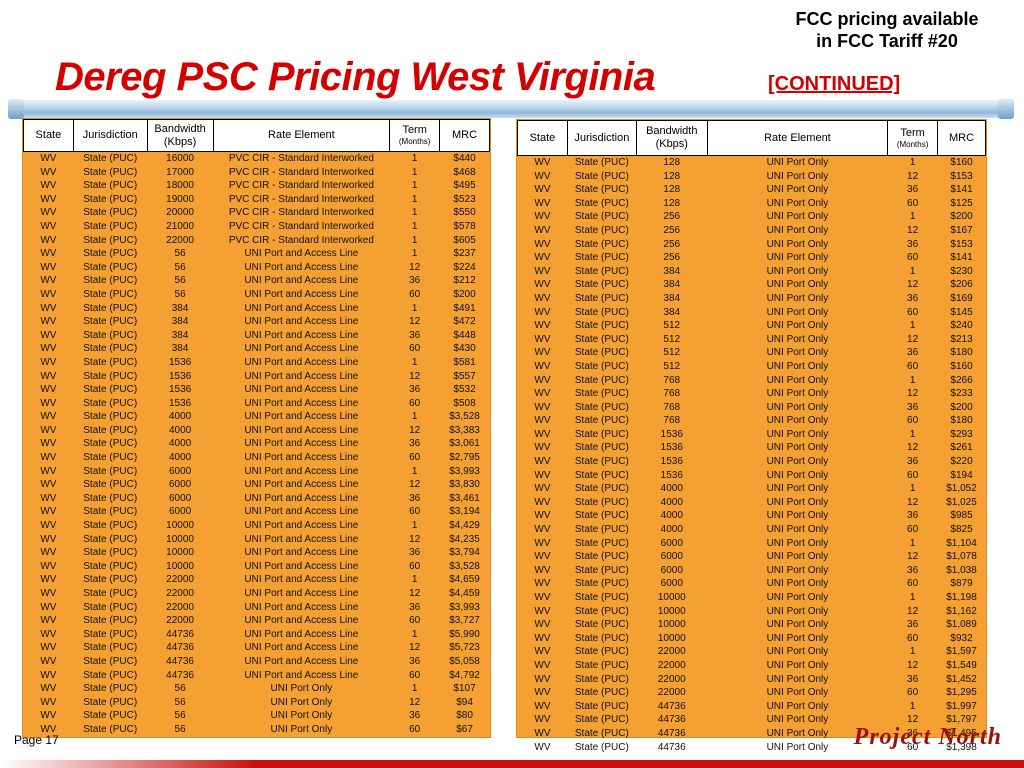 The height and width of the screenshot is (768, 1024). What do you see at coordinates (752, 557) in the screenshot?
I see `table-row: WV State (PUC) 6000 UNI Port Only 12 $1,078` at bounding box center [752, 557].